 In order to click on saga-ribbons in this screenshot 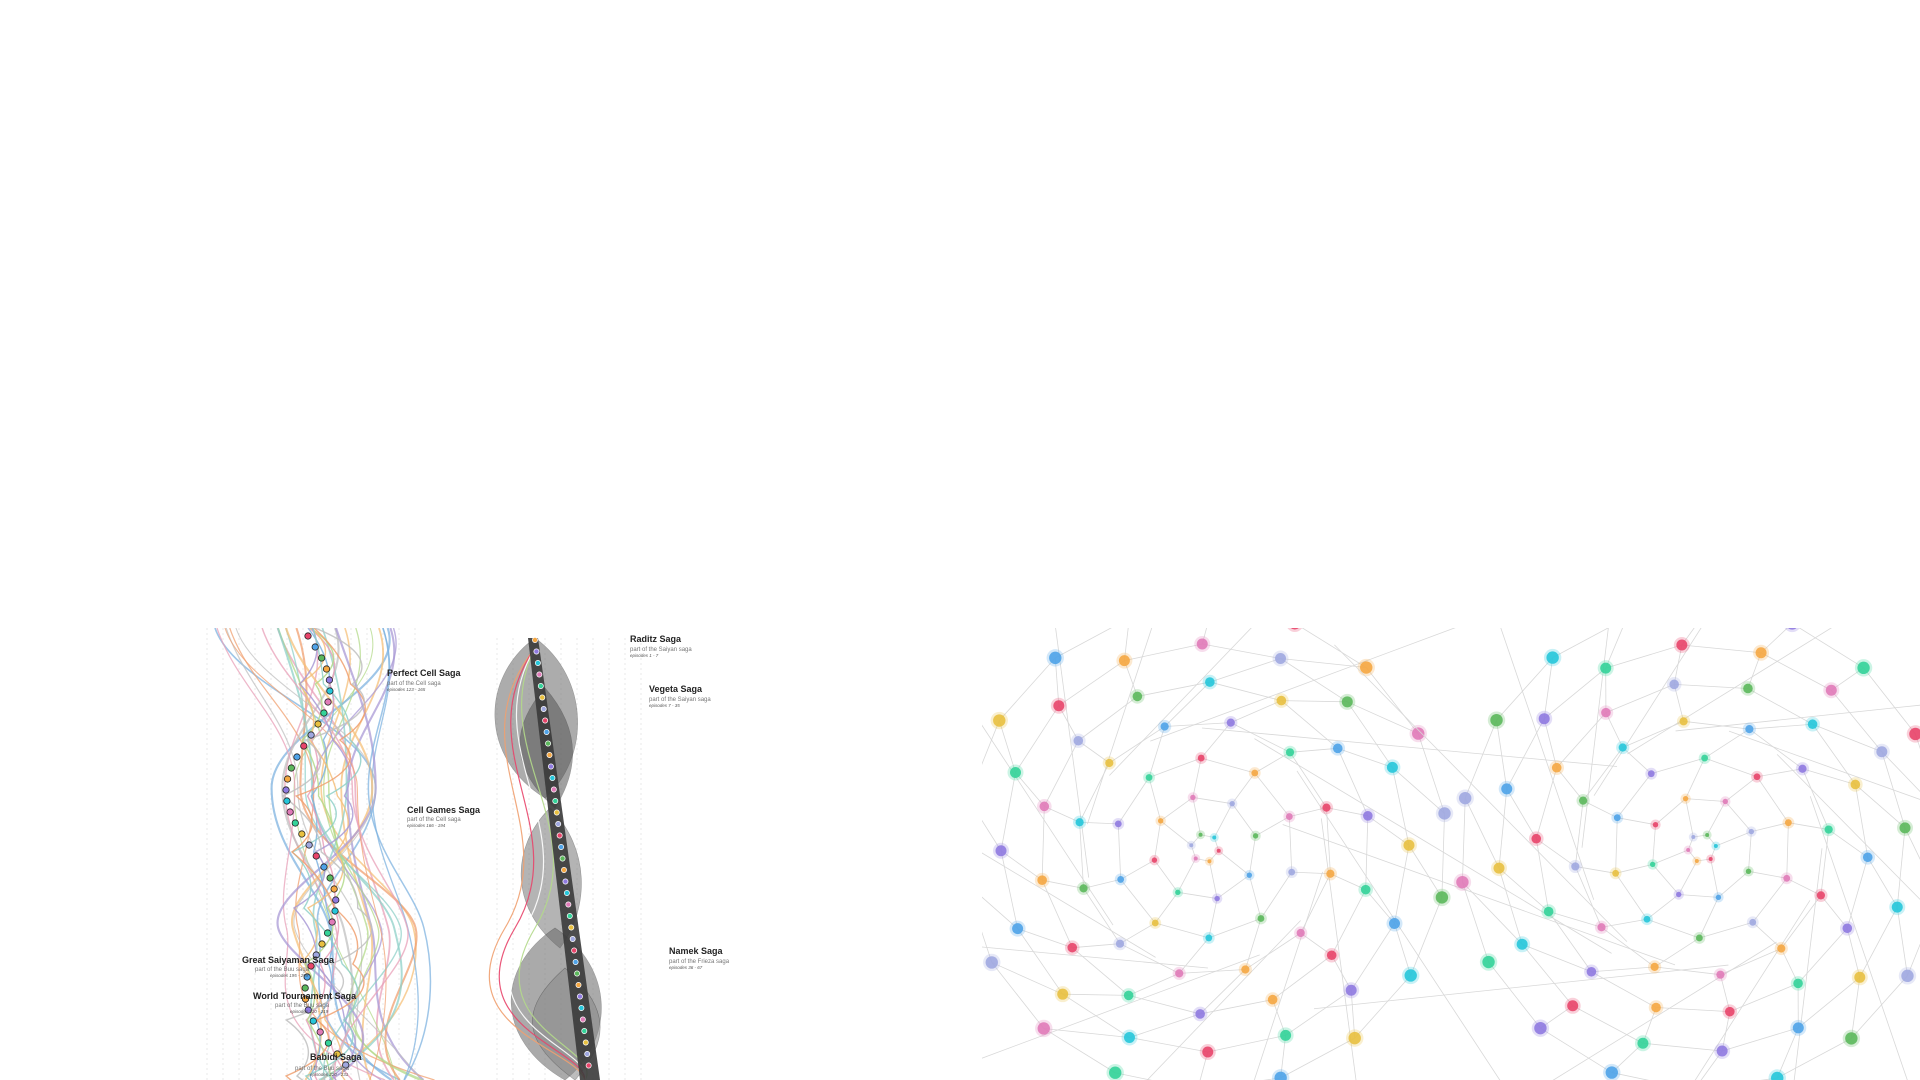, I will do `click(545, 858)`.